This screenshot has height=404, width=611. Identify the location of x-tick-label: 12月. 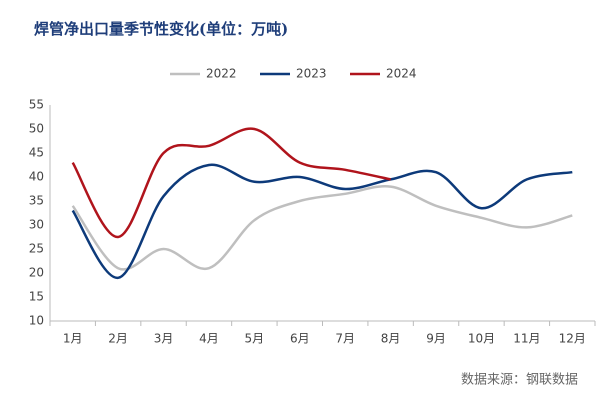
(572, 339).